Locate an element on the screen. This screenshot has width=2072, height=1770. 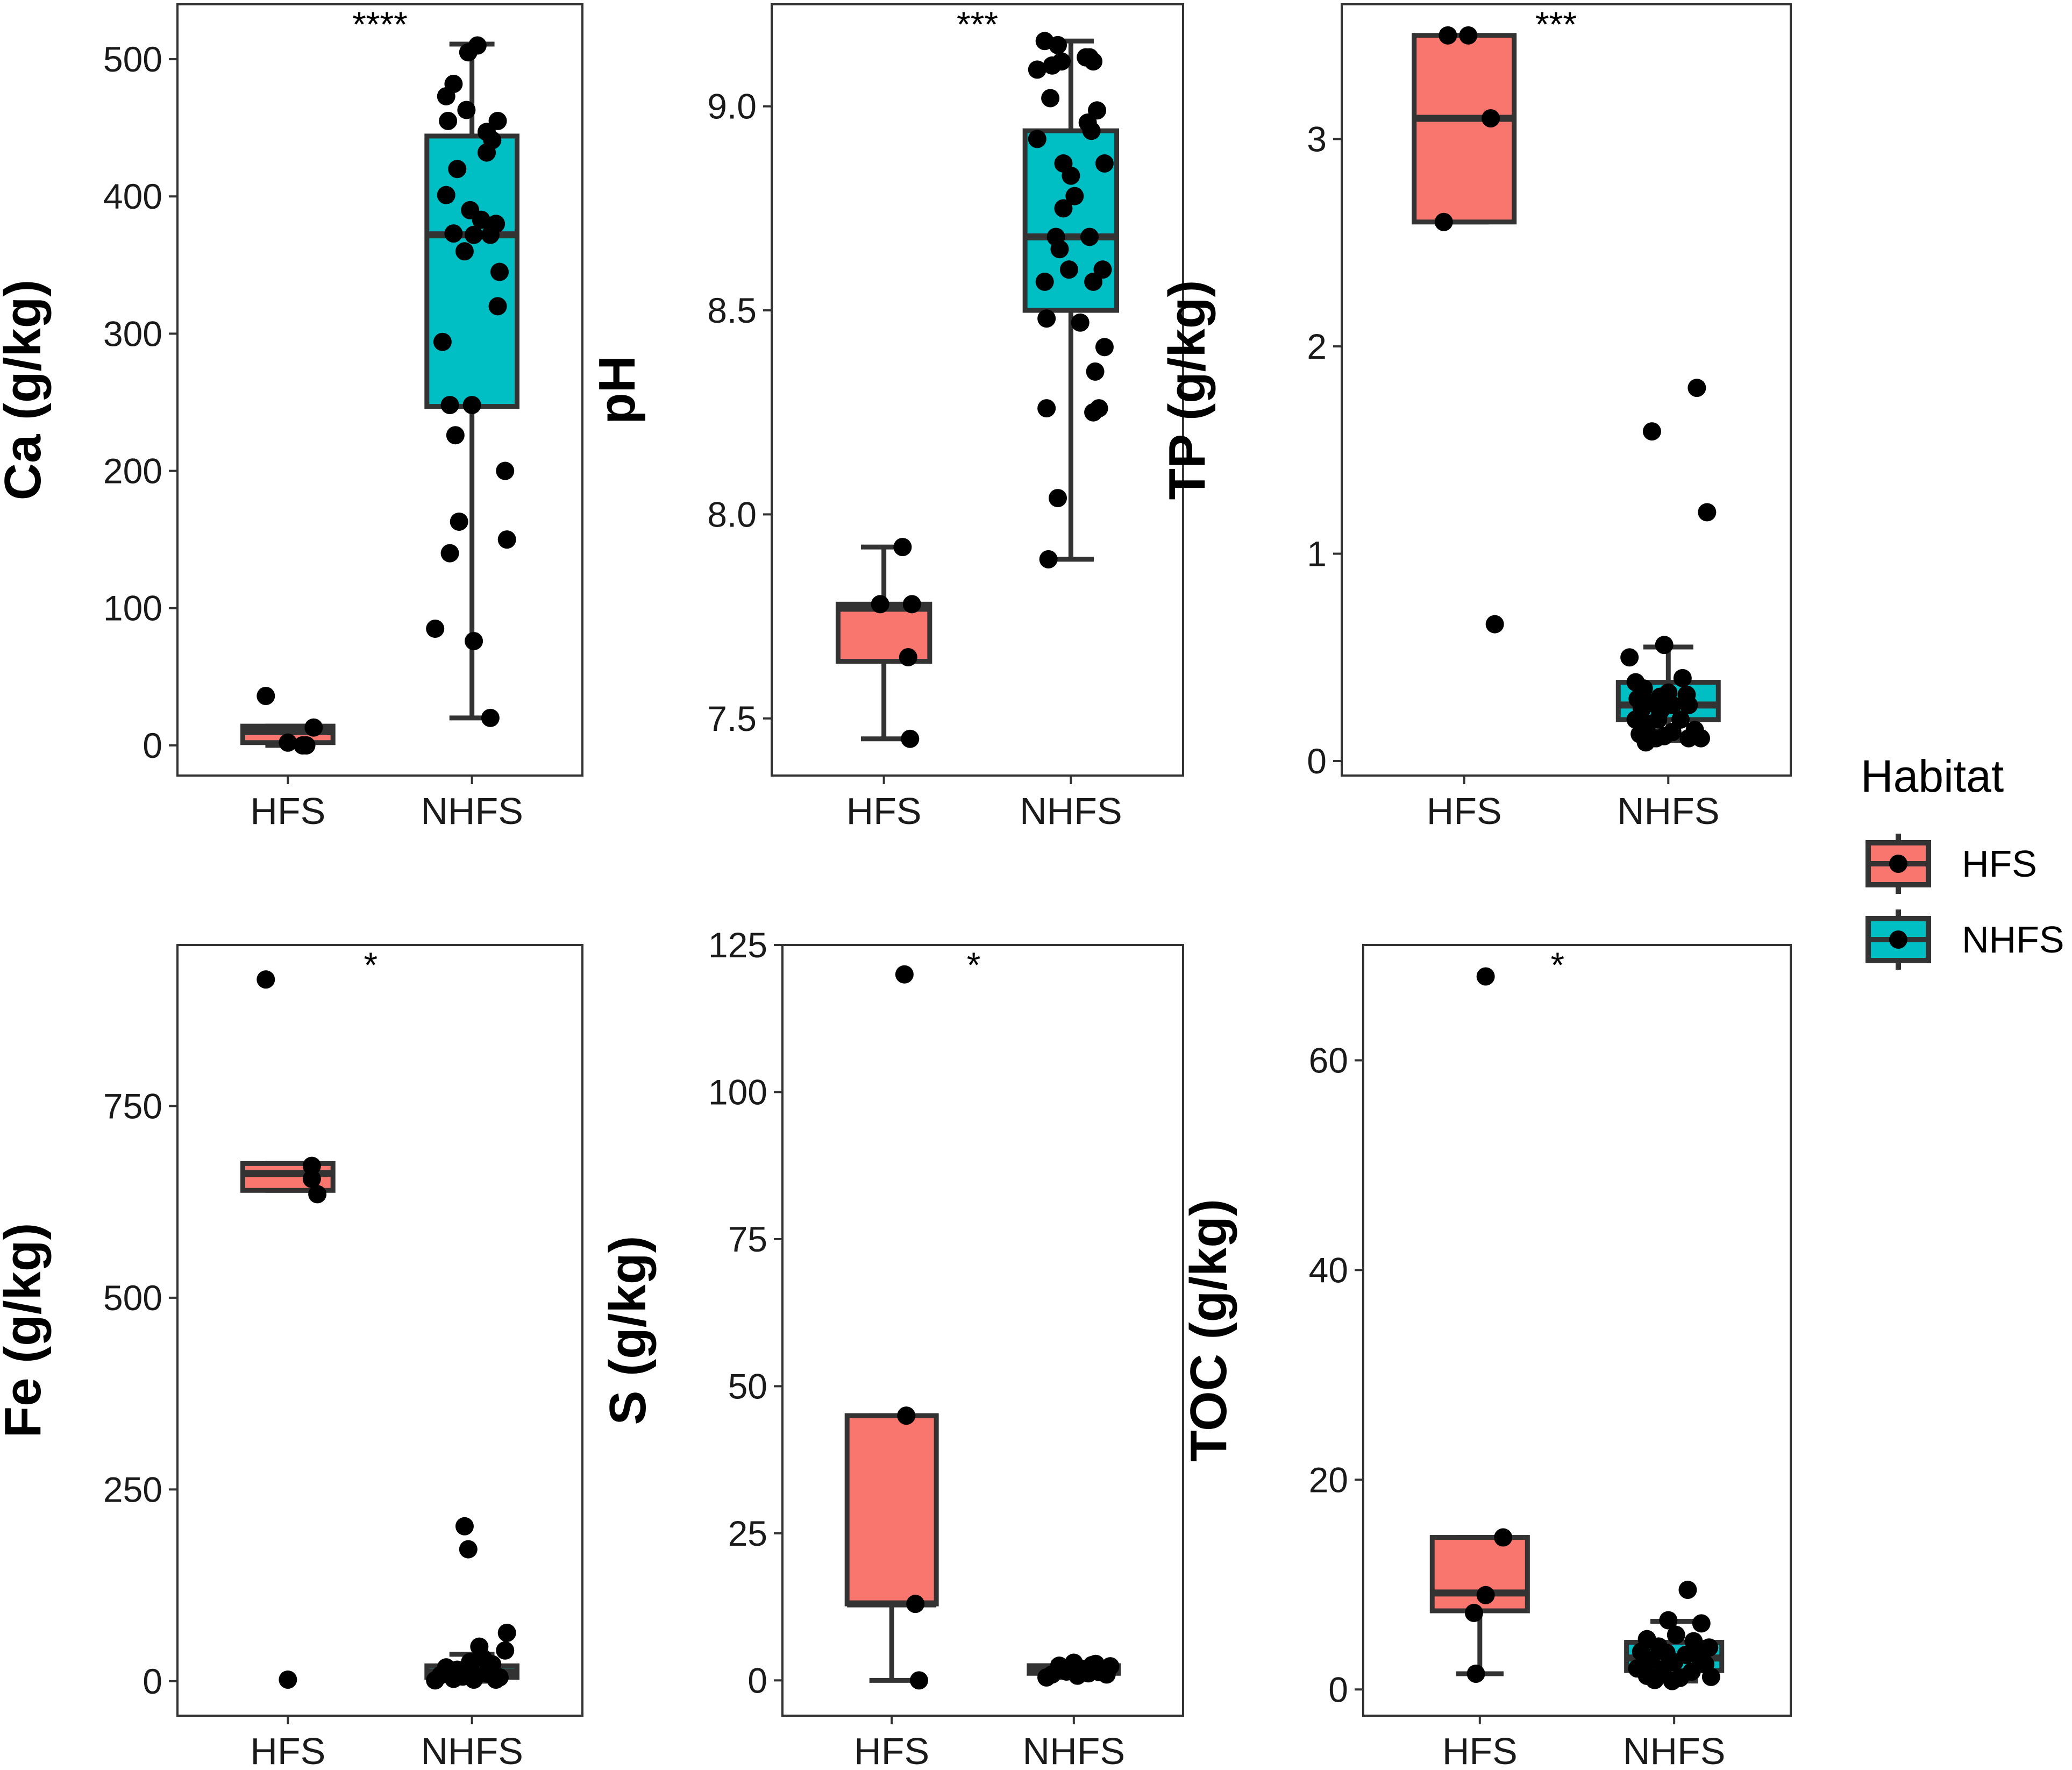
panel-3-xtick-label-0: HFS is located at coordinates (1464, 811).